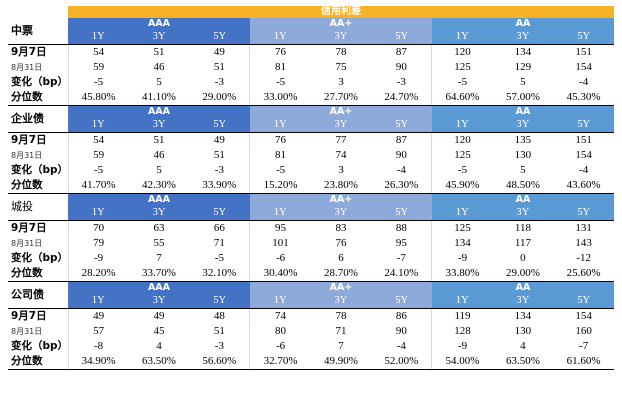 The image size is (622, 420). Describe the element at coordinates (159, 331) in the screenshot. I see `value-cell: 45` at that location.